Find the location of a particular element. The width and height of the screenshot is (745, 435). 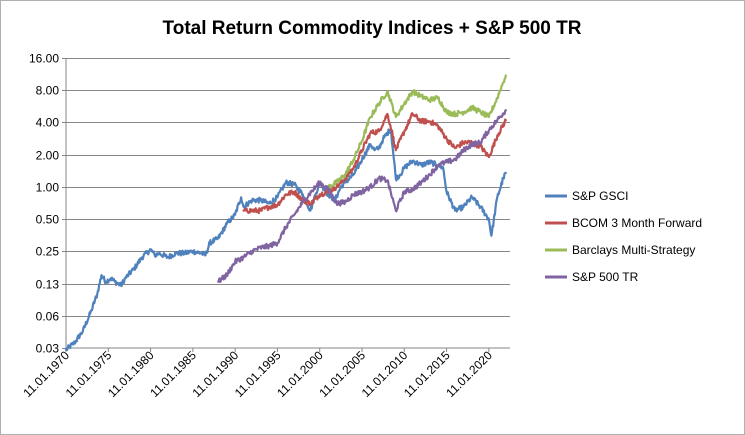

y-tick-label: 8.00 is located at coordinates (48, 91).